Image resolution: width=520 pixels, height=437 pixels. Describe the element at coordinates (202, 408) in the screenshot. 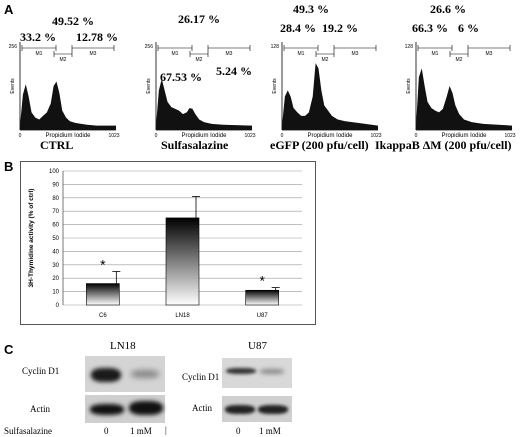

I see `u87-actin-label: Actin` at that location.